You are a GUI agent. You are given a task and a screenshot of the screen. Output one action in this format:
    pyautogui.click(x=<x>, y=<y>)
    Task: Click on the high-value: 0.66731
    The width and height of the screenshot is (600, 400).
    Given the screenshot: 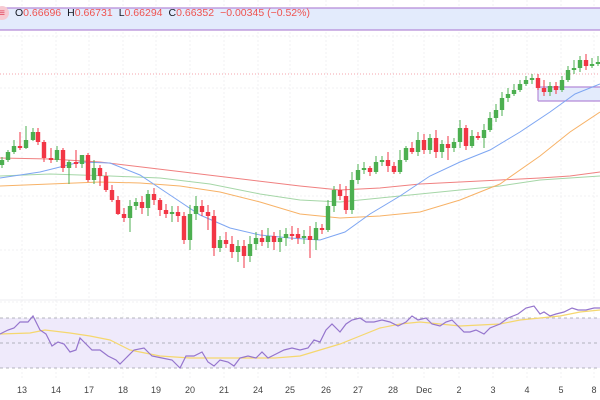 What is the action you would take?
    pyautogui.click(x=93, y=13)
    